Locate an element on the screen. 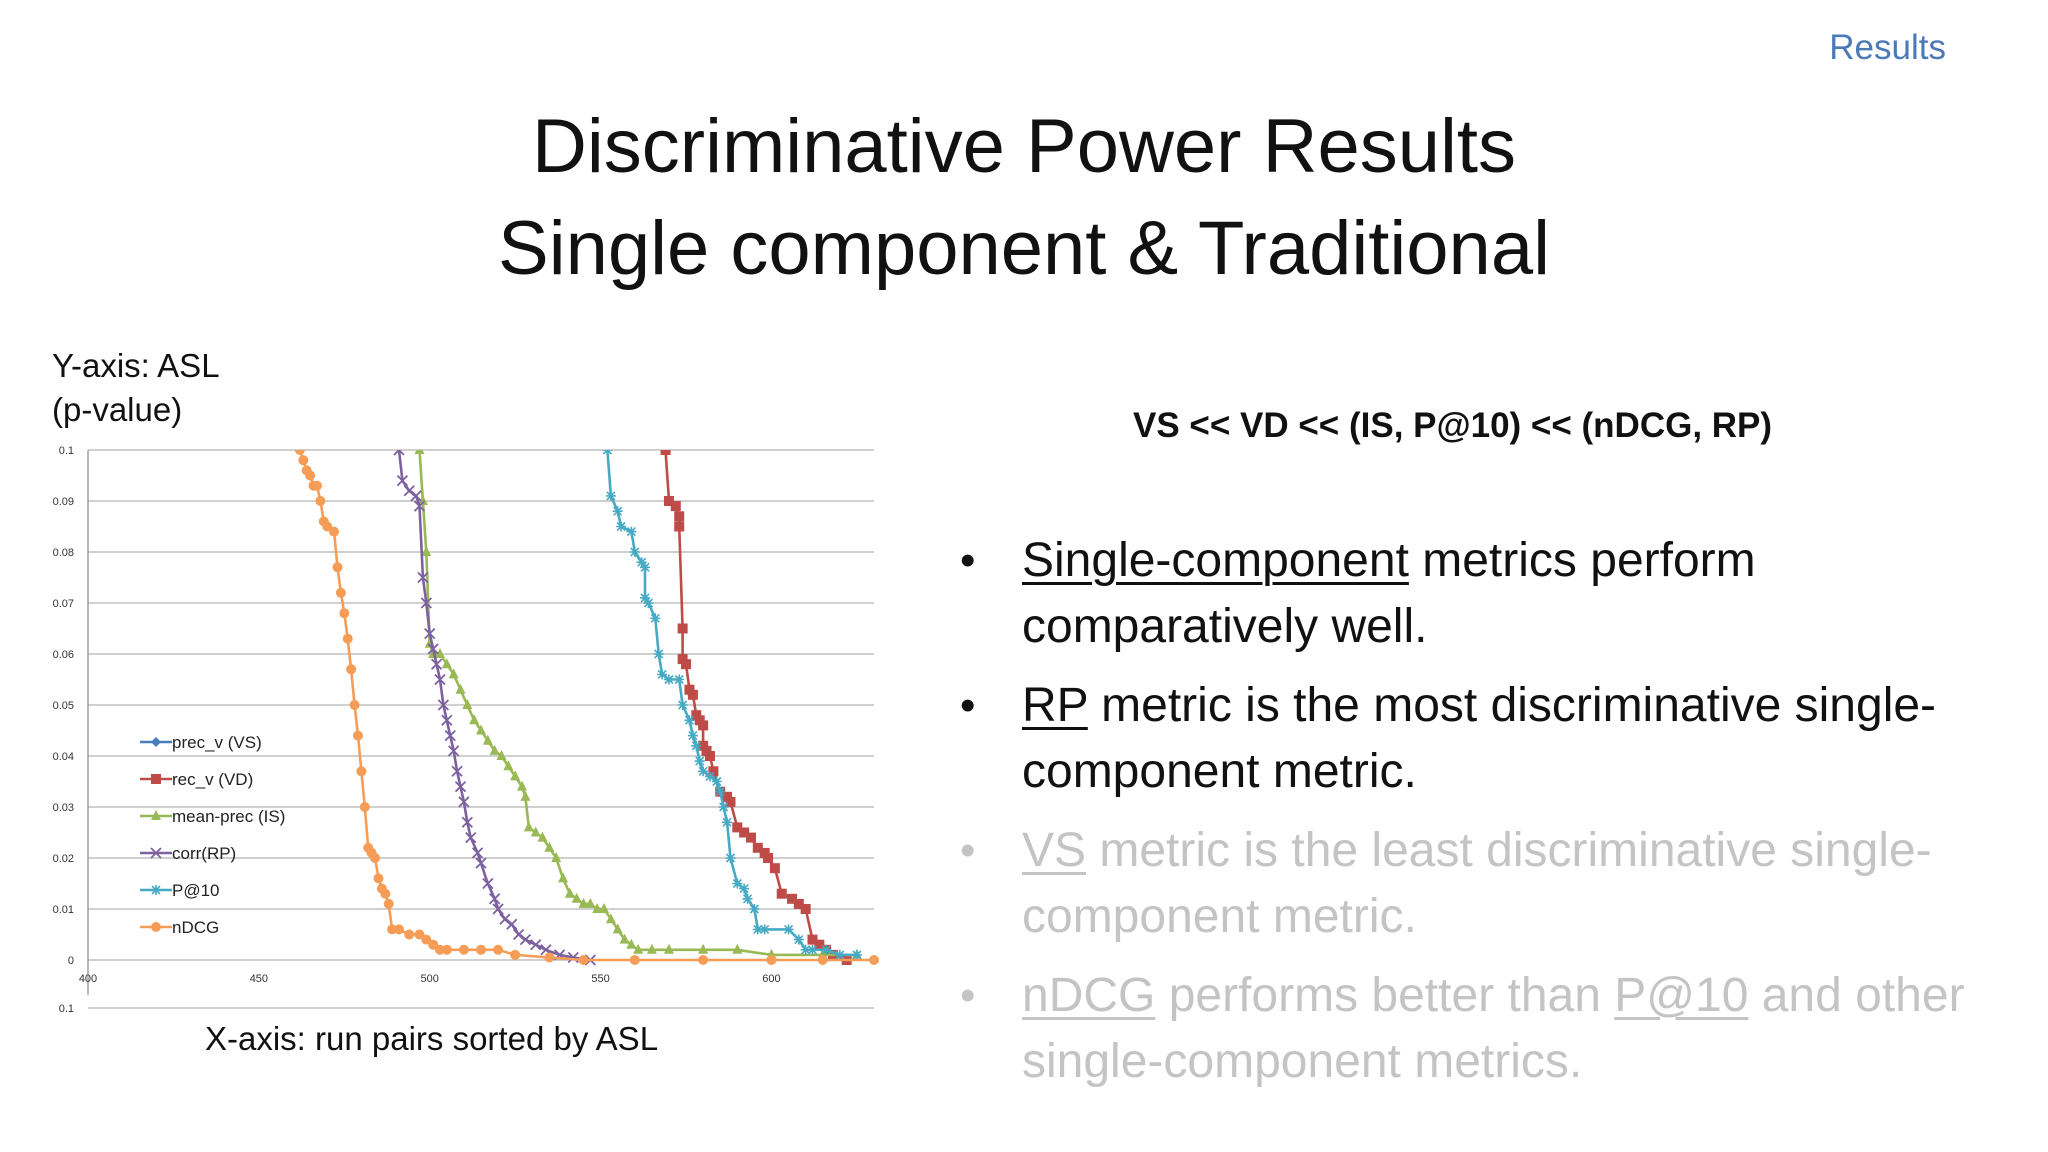 Image resolution: width=2048 pixels, height=1152 pixels. legend-label: P@10 is located at coordinates (196, 890).